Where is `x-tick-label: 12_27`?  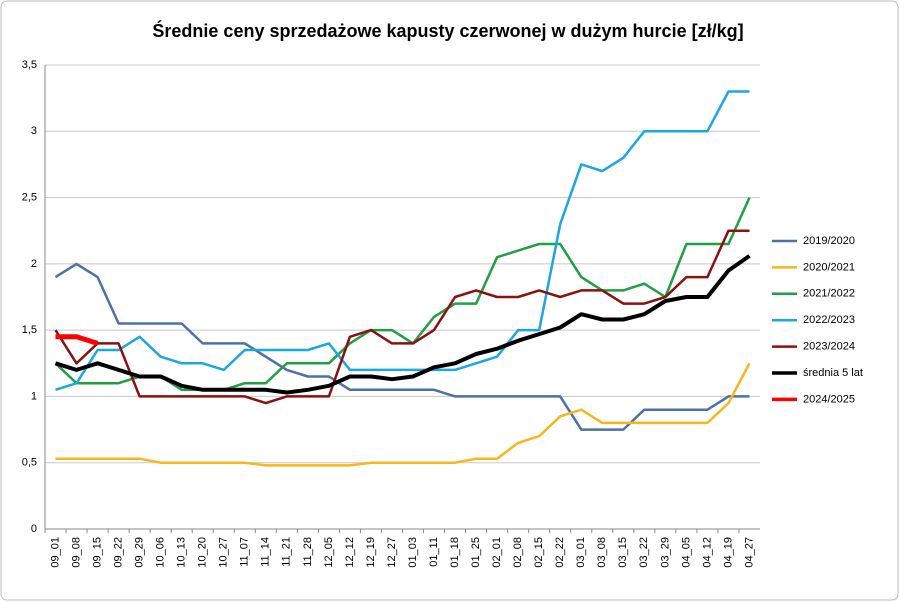
x-tick-label: 12_27 is located at coordinates (392, 552).